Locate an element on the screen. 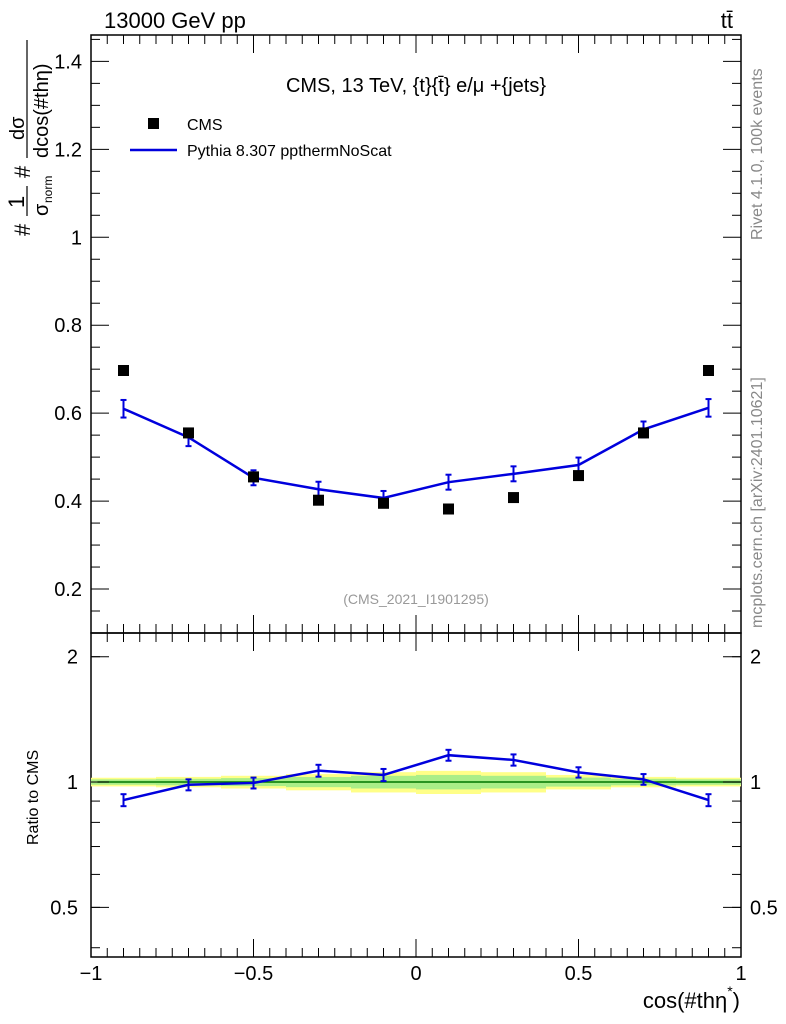  y-axis-label-ratio: Ratio to CMS is located at coordinates (33, 797).